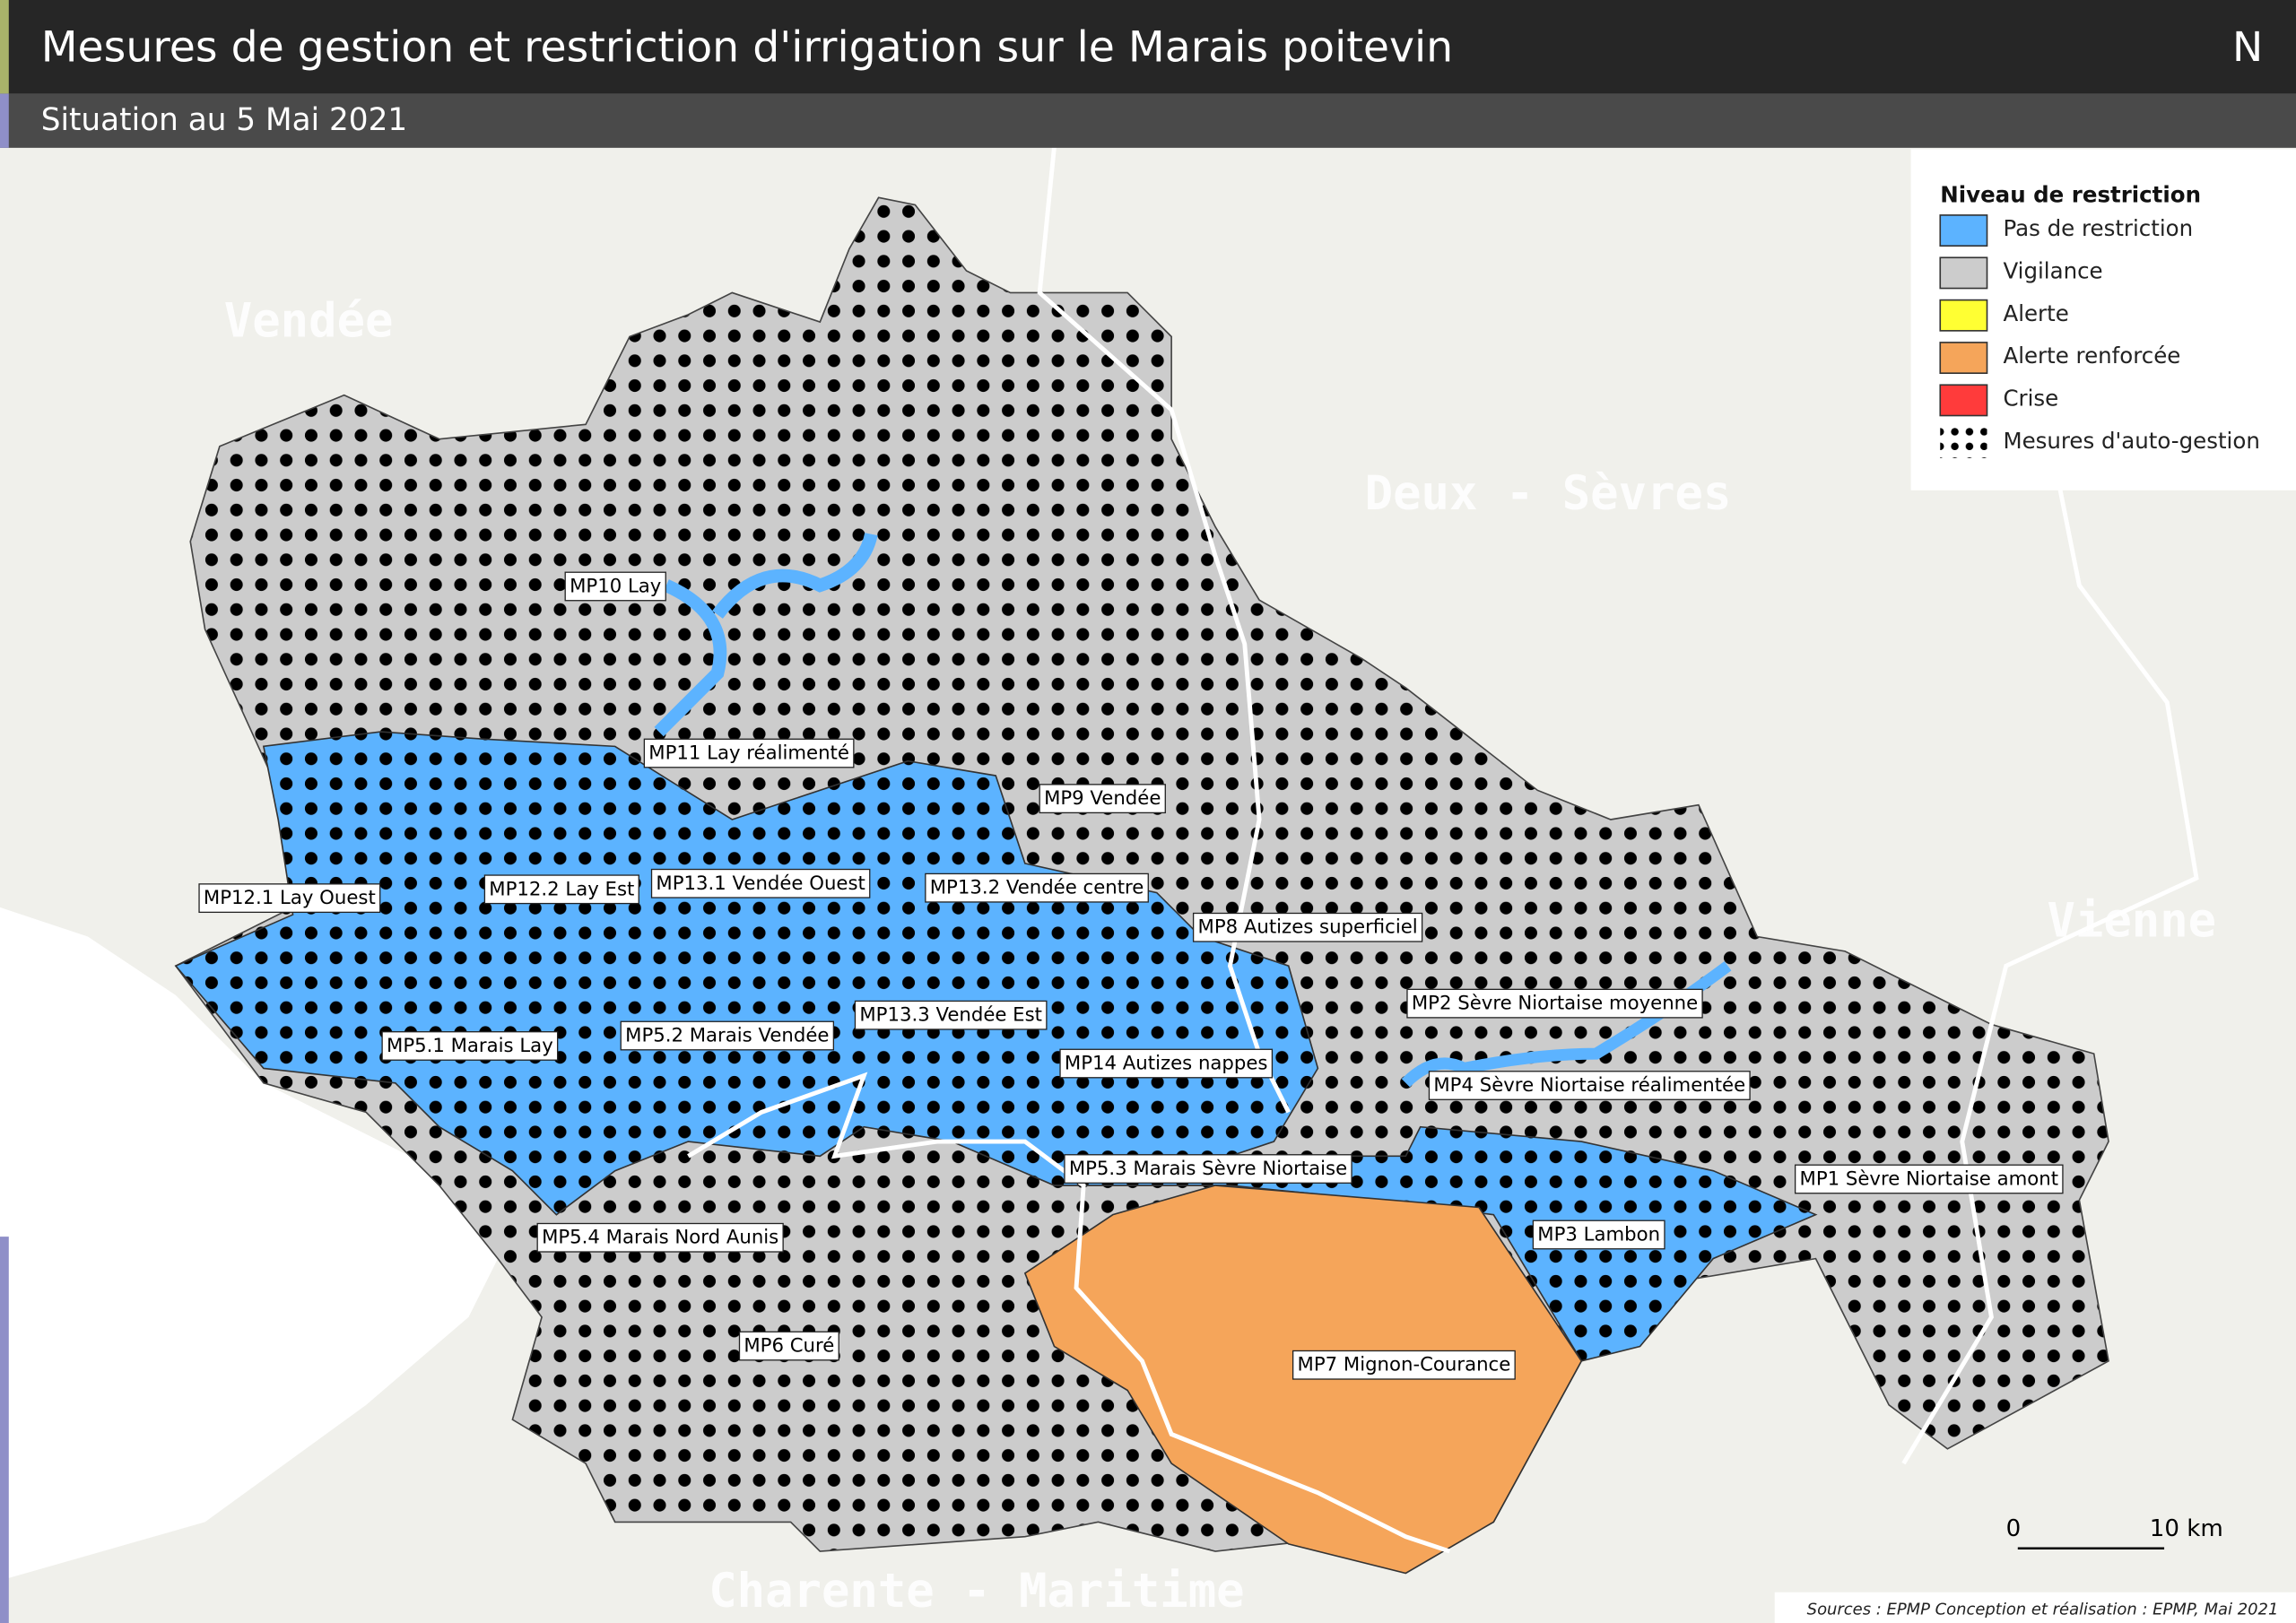 The height and width of the screenshot is (1623, 2296). I want to click on legend-label: Pas de restriction, so click(2098, 228).